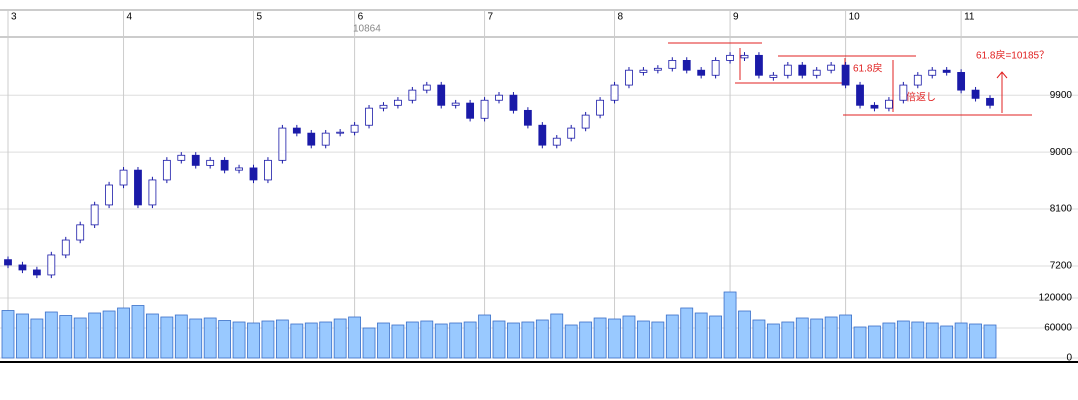  I want to click on y-tick-label: 9000, so click(1061, 152).